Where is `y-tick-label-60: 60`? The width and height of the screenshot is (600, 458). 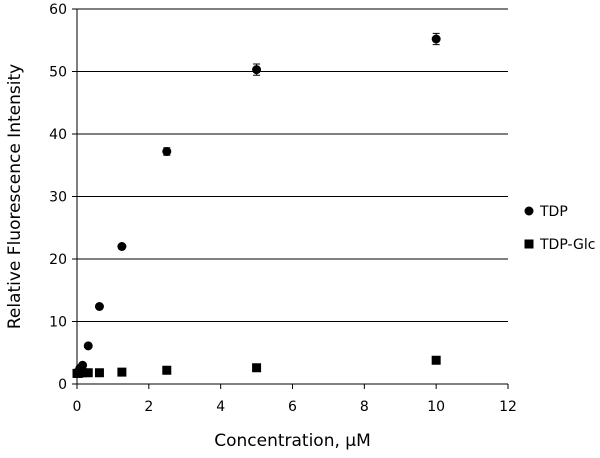 y-tick-label-60: 60 is located at coordinates (58, 10).